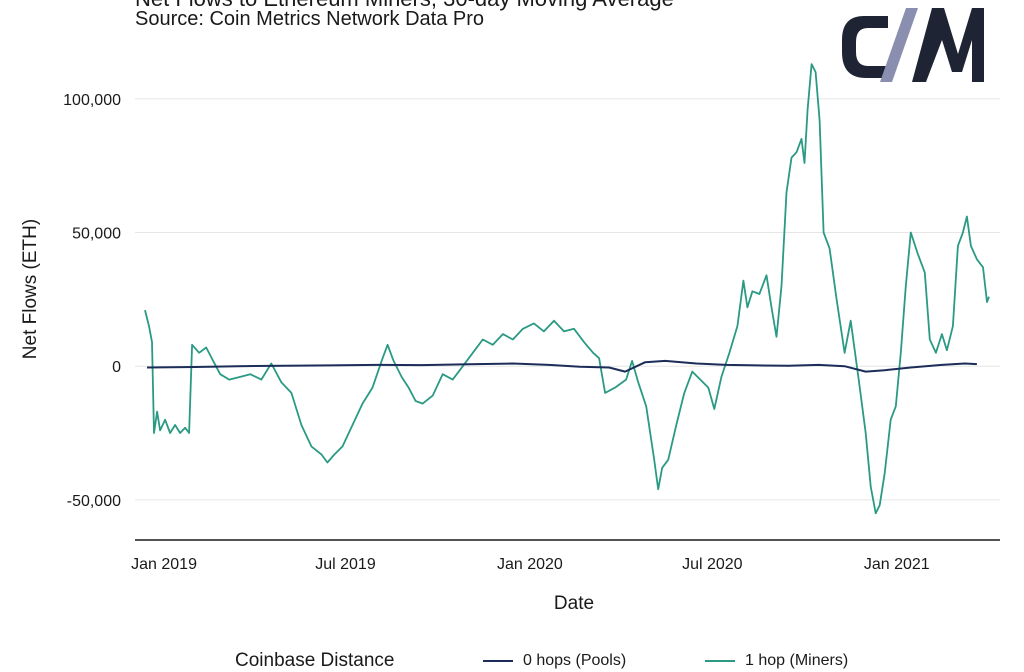 The height and width of the screenshot is (672, 1024). What do you see at coordinates (96, 234) in the screenshot?
I see `y-tick-label: 50,000` at bounding box center [96, 234].